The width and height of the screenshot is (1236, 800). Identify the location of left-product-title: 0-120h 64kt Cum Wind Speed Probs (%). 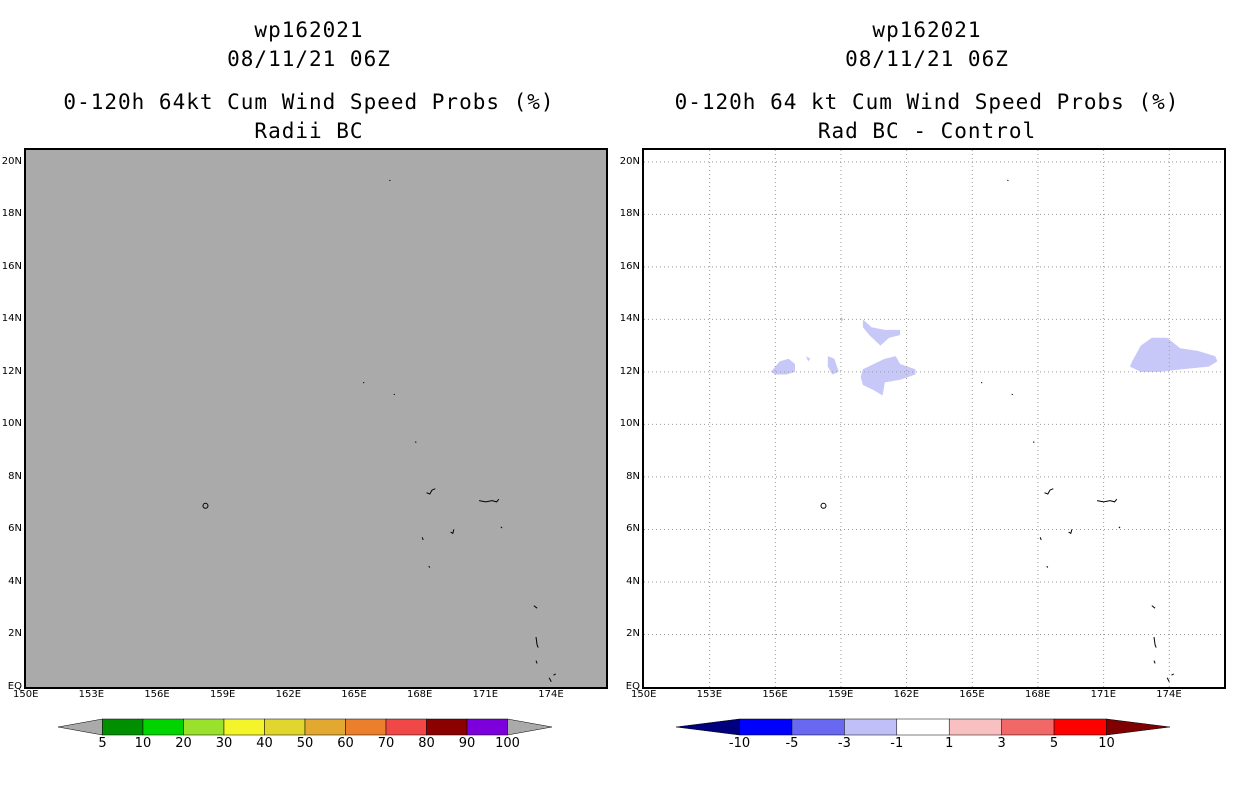
(309, 102).